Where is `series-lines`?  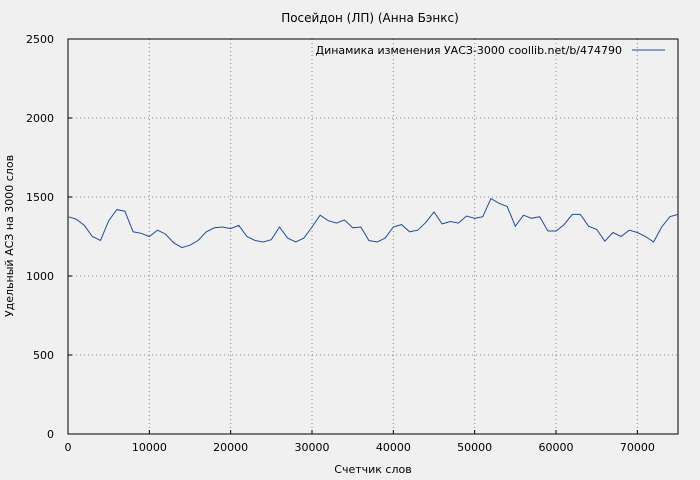 series-lines is located at coordinates (373, 223).